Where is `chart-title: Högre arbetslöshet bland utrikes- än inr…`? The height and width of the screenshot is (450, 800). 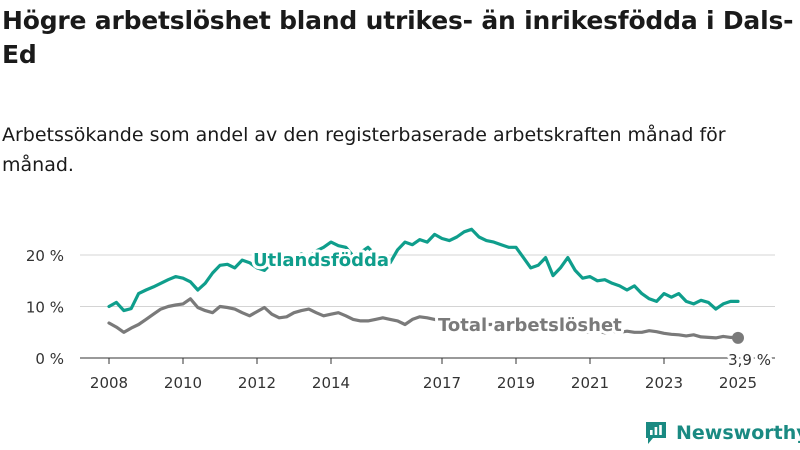 chart-title: Högre arbetslöshet bland utrikes- än inr… is located at coordinates (398, 37).